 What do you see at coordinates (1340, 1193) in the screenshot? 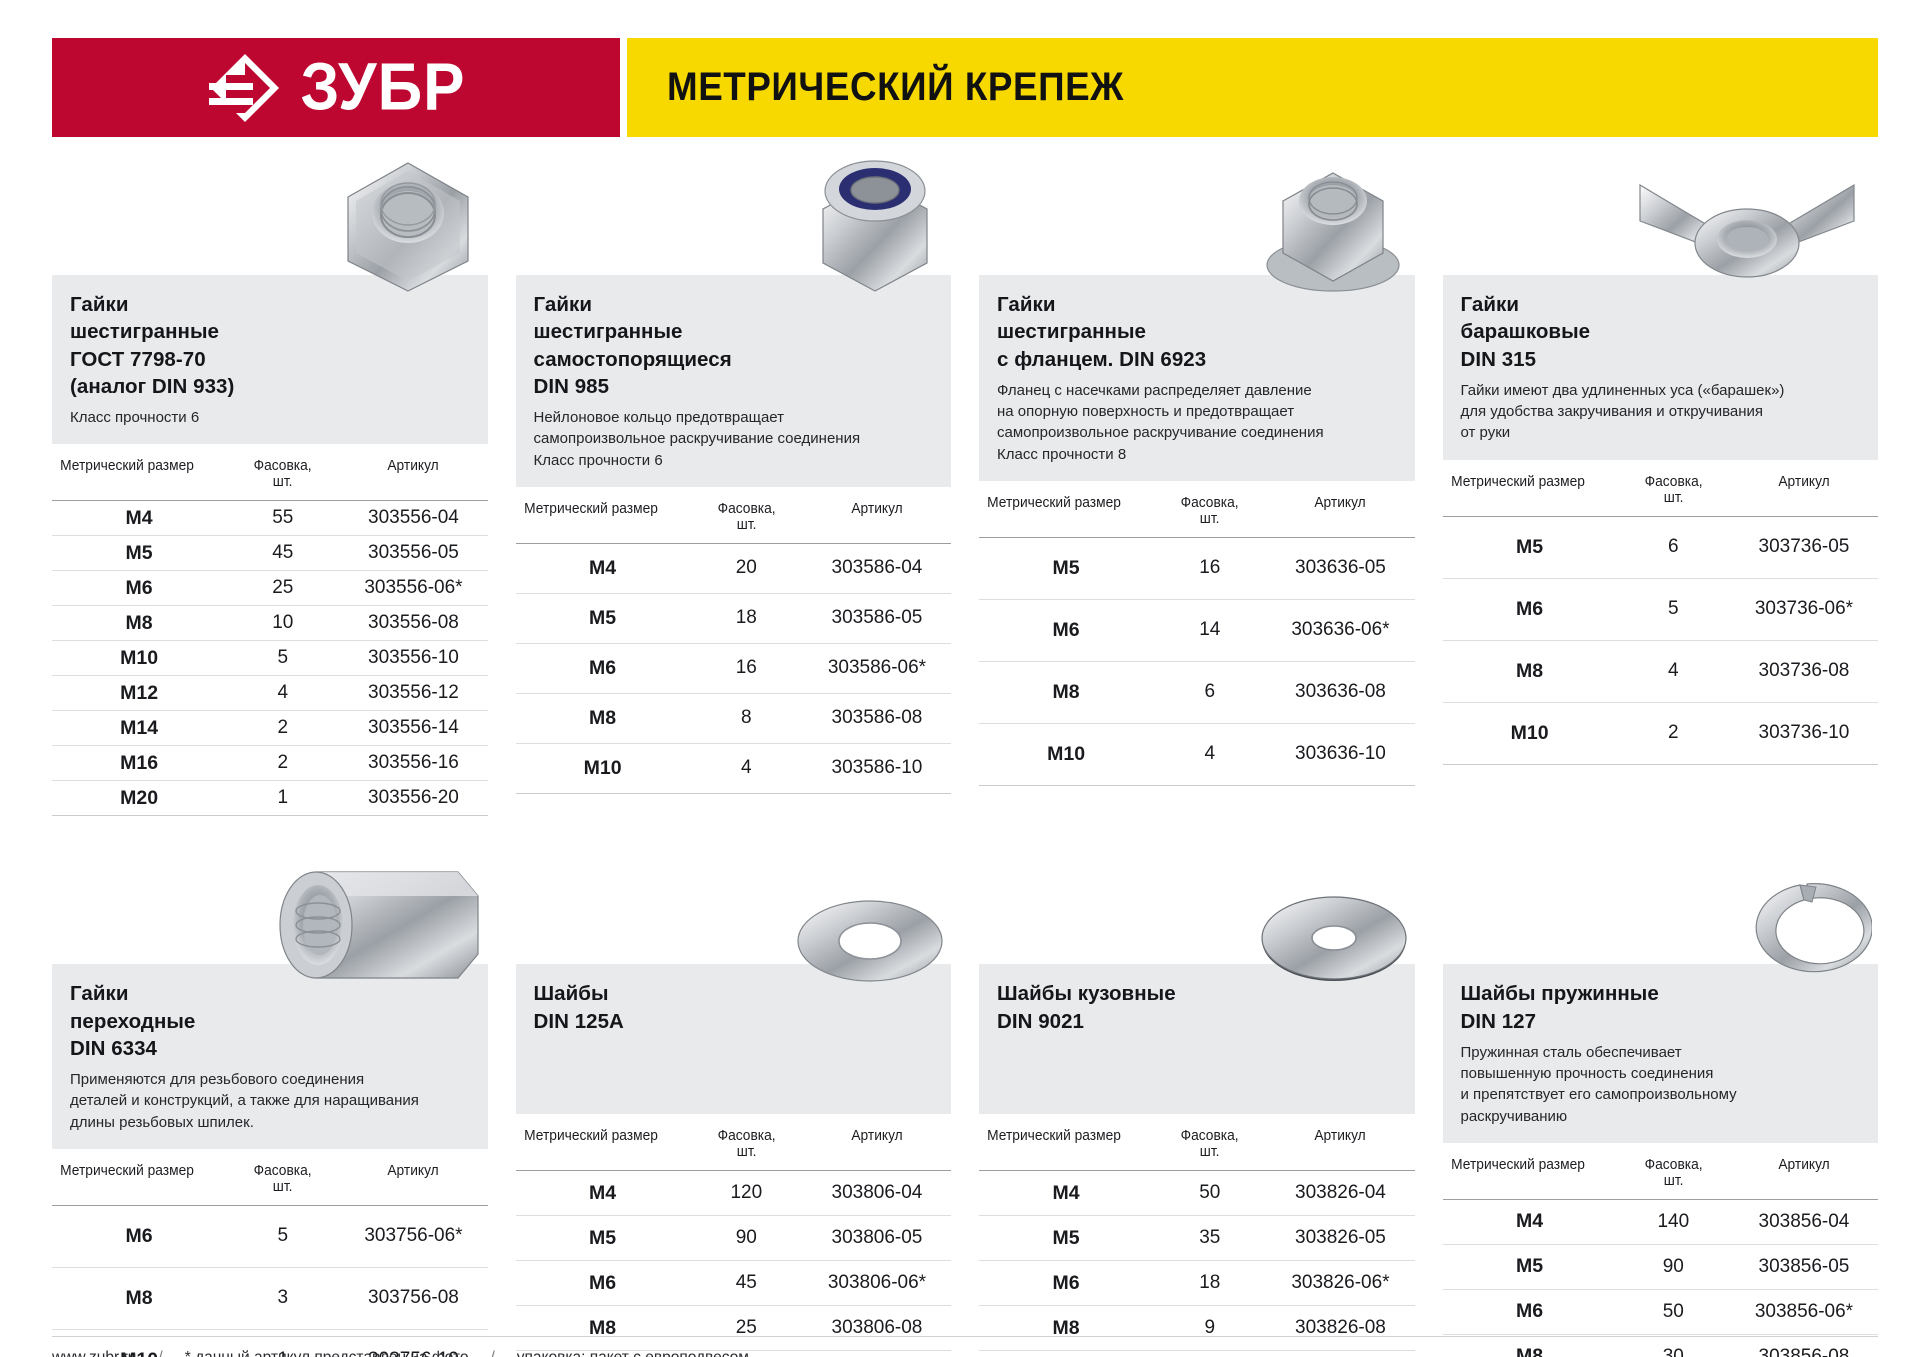
I see `cell-article: 303826-04` at bounding box center [1340, 1193].